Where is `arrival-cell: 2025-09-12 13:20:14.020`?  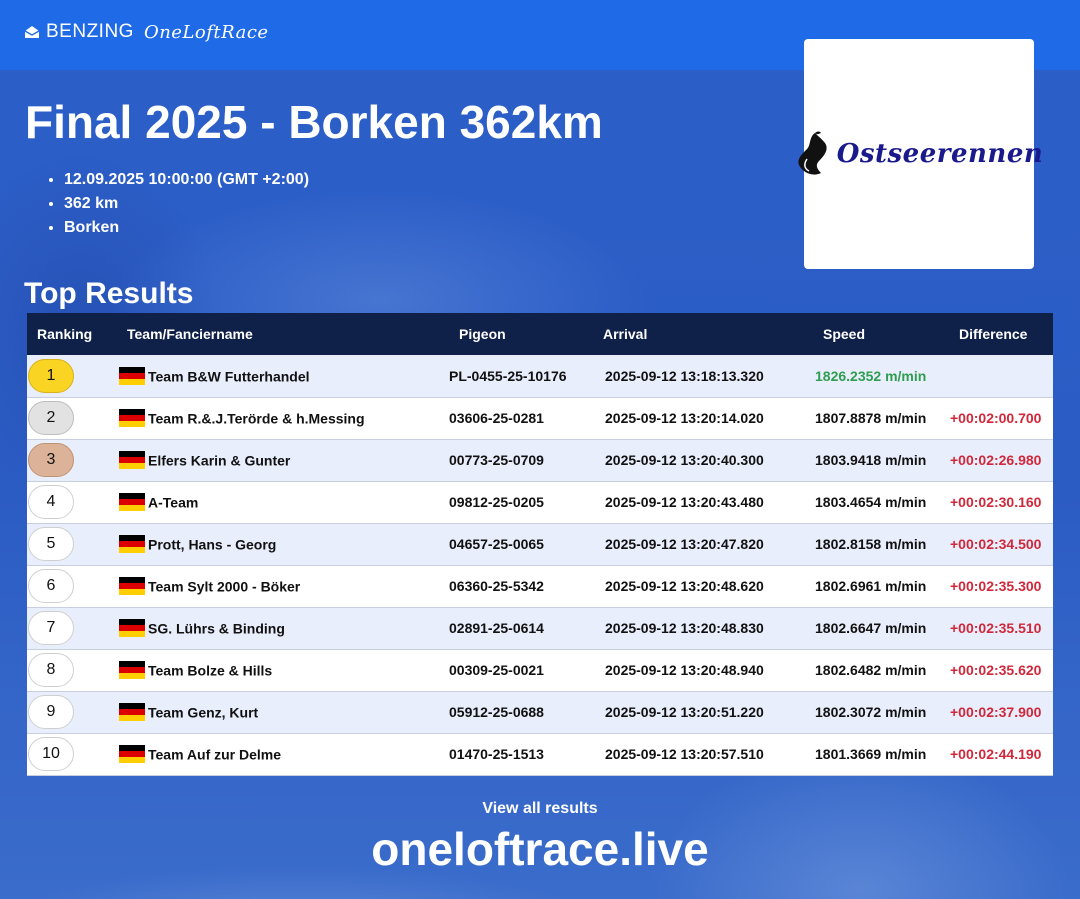 arrival-cell: 2025-09-12 13:20:14.020 is located at coordinates (680, 418).